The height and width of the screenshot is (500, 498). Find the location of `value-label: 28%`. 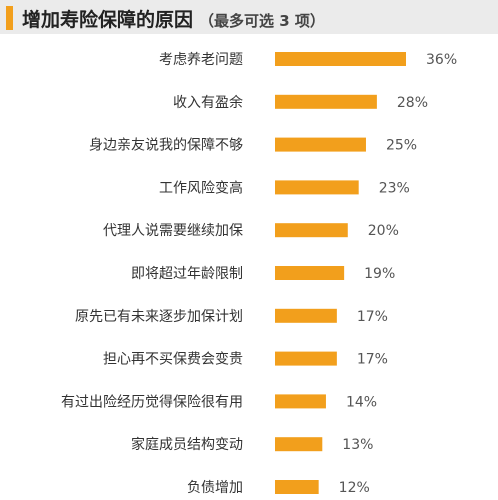

value-label: 28% is located at coordinates (412, 103).